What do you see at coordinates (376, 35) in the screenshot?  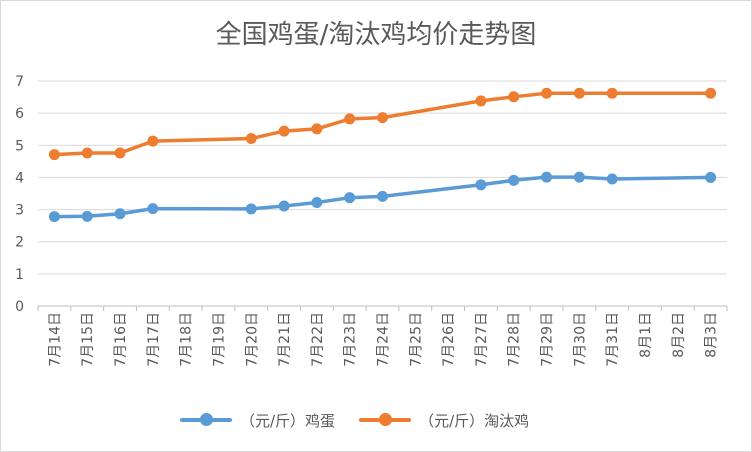 I see `chart-title: 全国鸡蛋/淘汰鸡均价走势图` at bounding box center [376, 35].